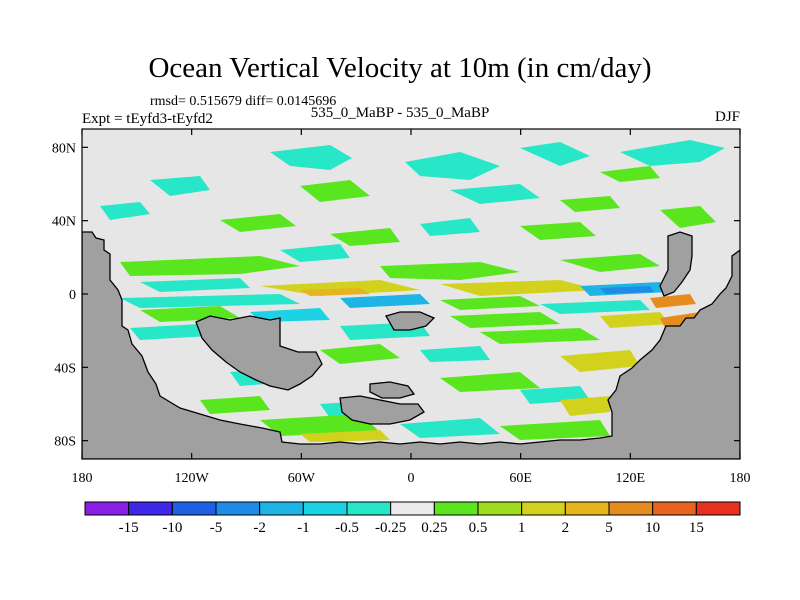 The height and width of the screenshot is (600, 800). I want to click on x-tick-label: 120W, so click(192, 478).